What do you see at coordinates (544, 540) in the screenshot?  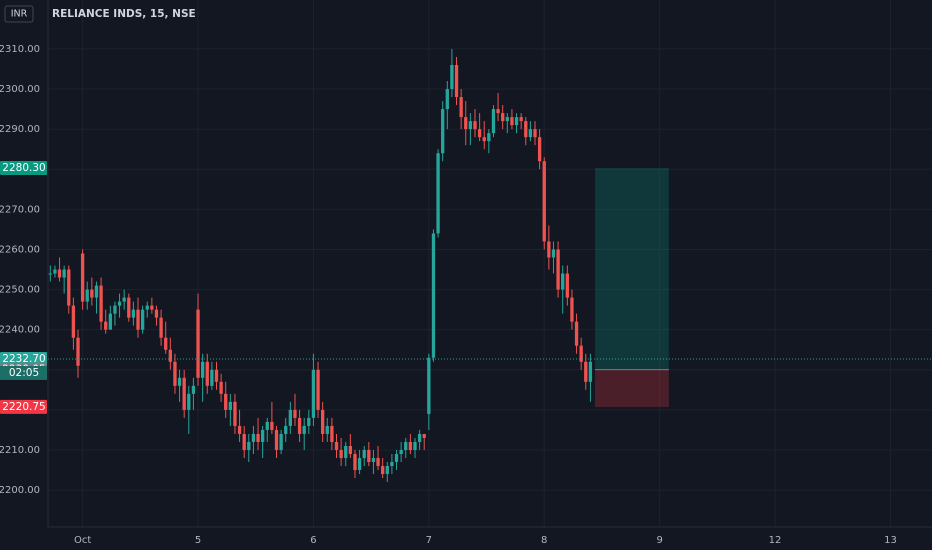 I see `x-tick-label: 8` at bounding box center [544, 540].